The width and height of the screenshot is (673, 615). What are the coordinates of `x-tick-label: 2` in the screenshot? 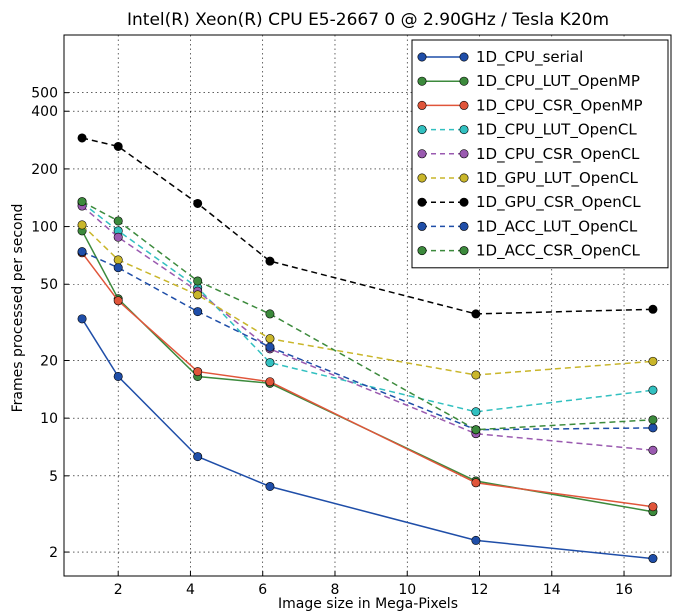 It's located at (118, 590).